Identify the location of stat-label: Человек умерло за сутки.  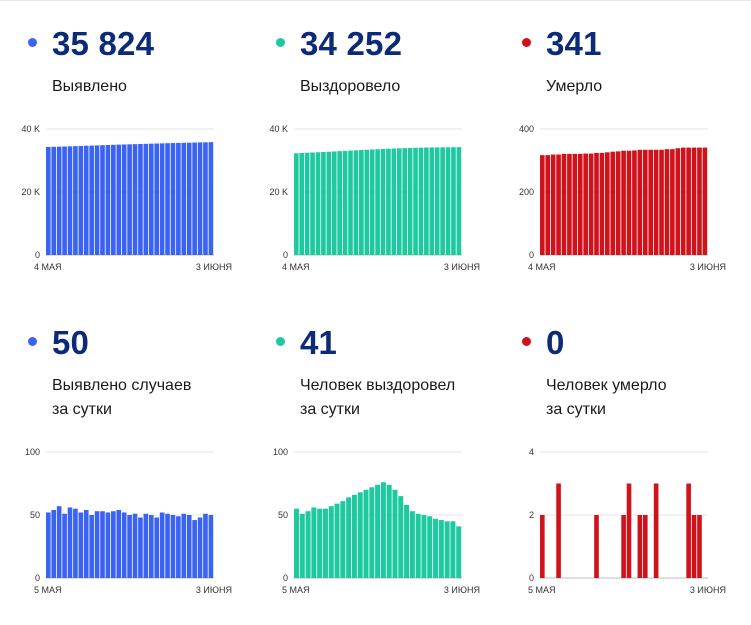
(606, 398).